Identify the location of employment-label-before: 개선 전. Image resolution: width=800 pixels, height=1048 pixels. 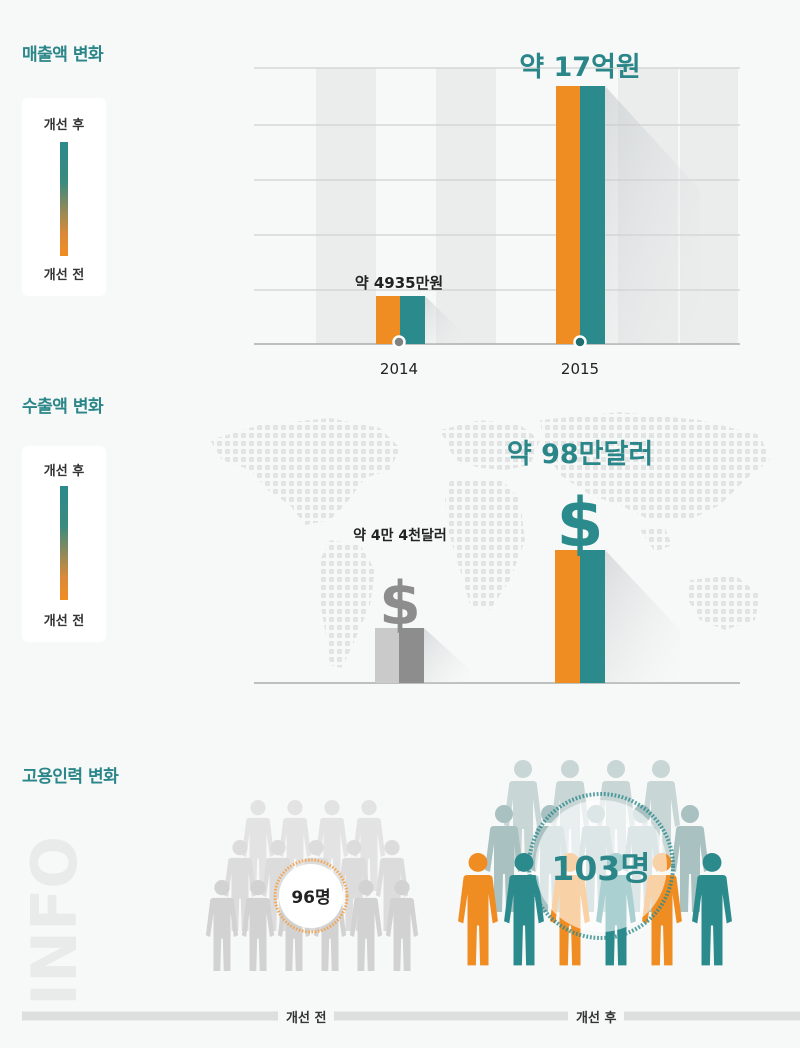
(306, 1016).